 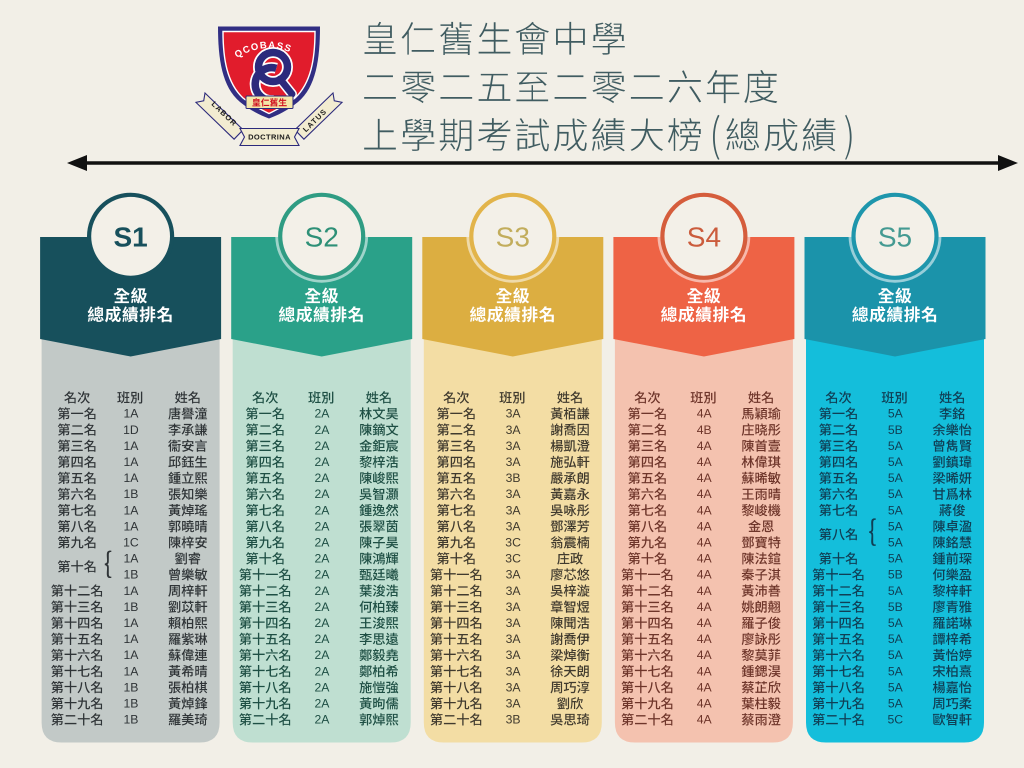 What do you see at coordinates (131, 430) in the screenshot?
I see `svg-text: 1D` at bounding box center [131, 430].